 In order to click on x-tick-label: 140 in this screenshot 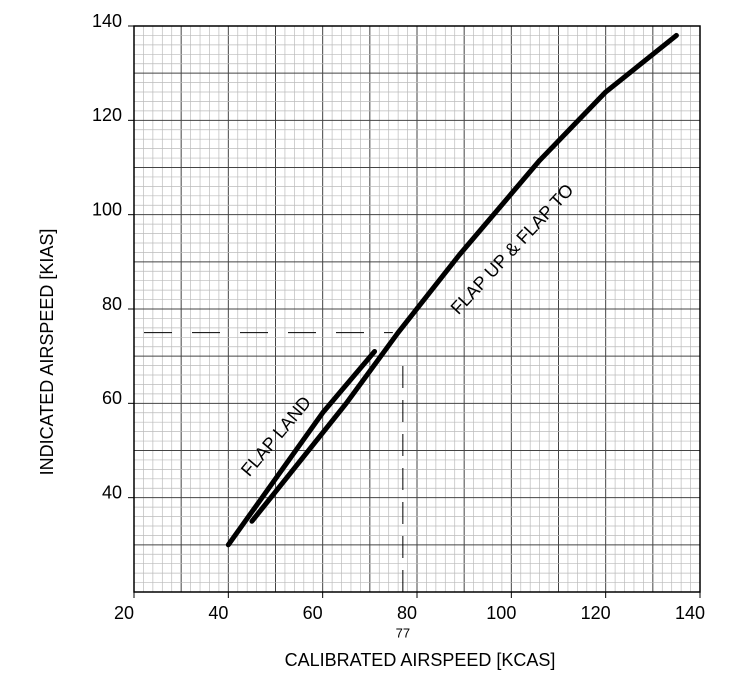, I will do `click(690, 613)`.